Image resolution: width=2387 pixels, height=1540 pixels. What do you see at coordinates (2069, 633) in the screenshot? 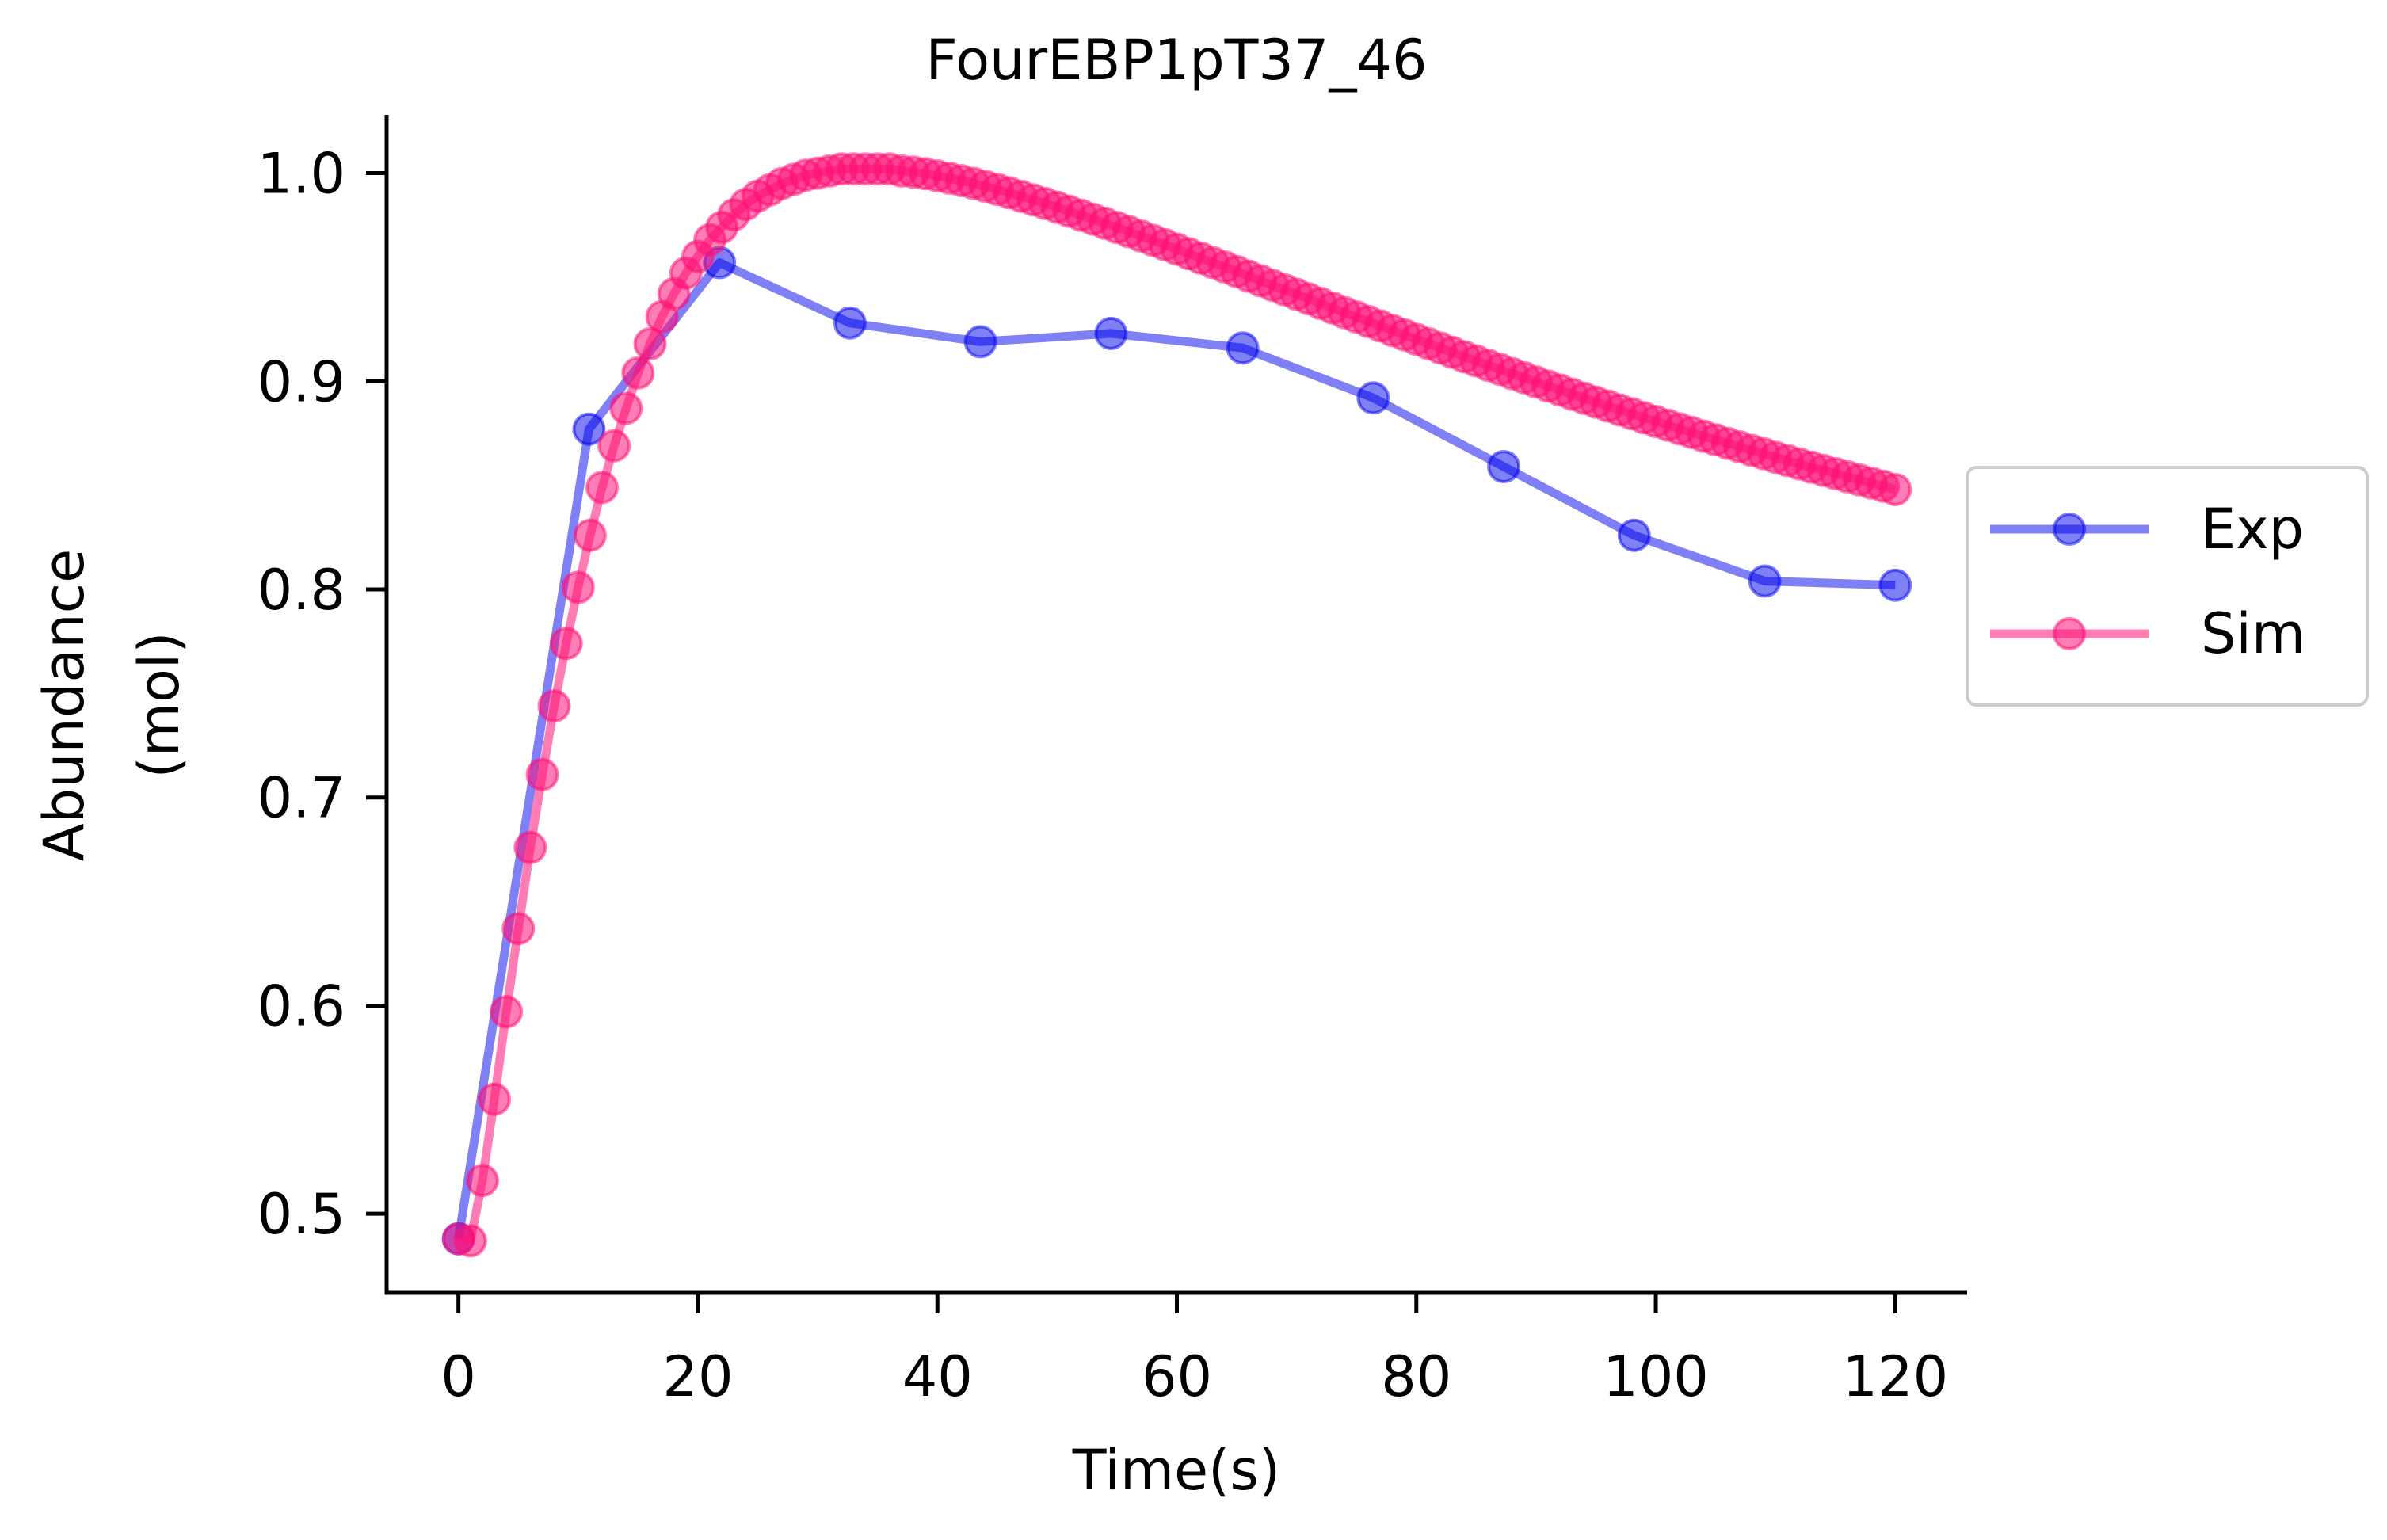
I see `legend-sim-marker` at bounding box center [2069, 633].